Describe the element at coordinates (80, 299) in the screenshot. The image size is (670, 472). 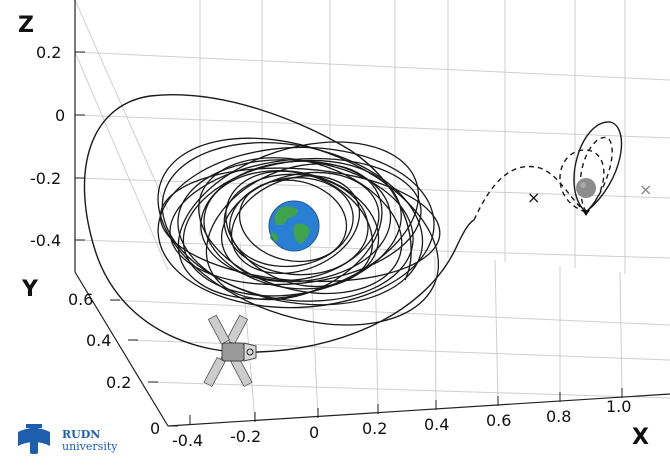
I see `y-tick-label: 0.6` at that location.